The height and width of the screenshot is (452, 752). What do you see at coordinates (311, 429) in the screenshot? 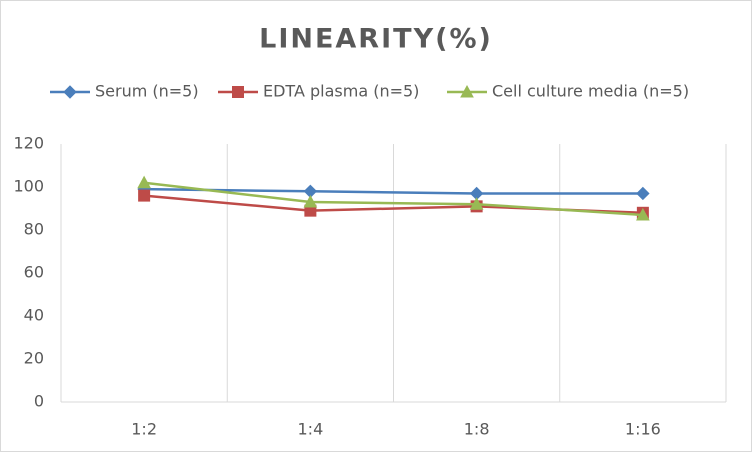
I see `x-tick-label: 1:4` at bounding box center [311, 429].